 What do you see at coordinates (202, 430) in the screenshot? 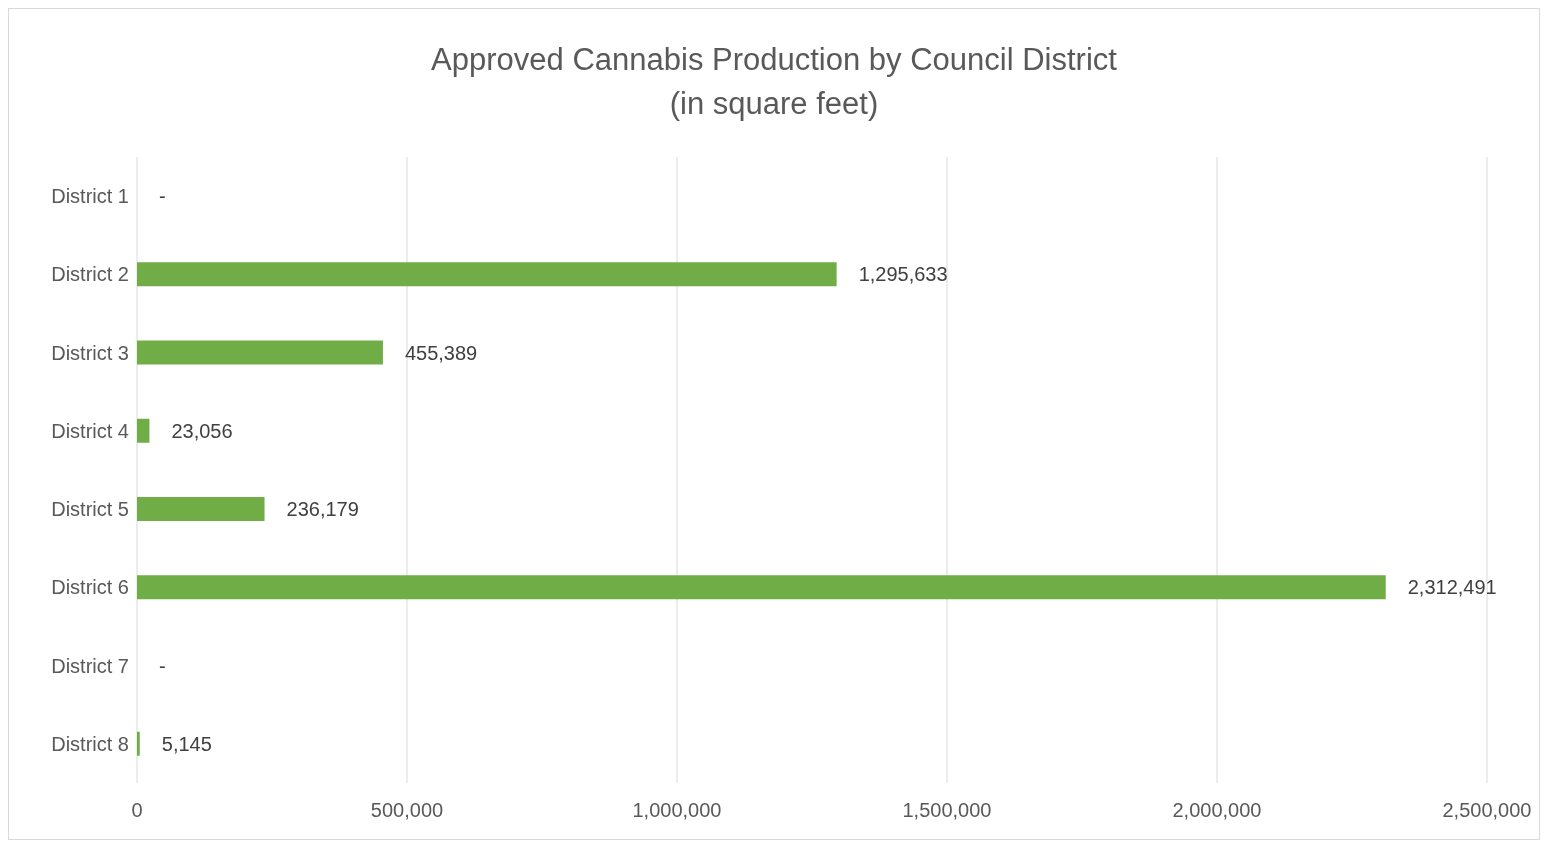
I see `data-label: 23,056` at bounding box center [202, 430].